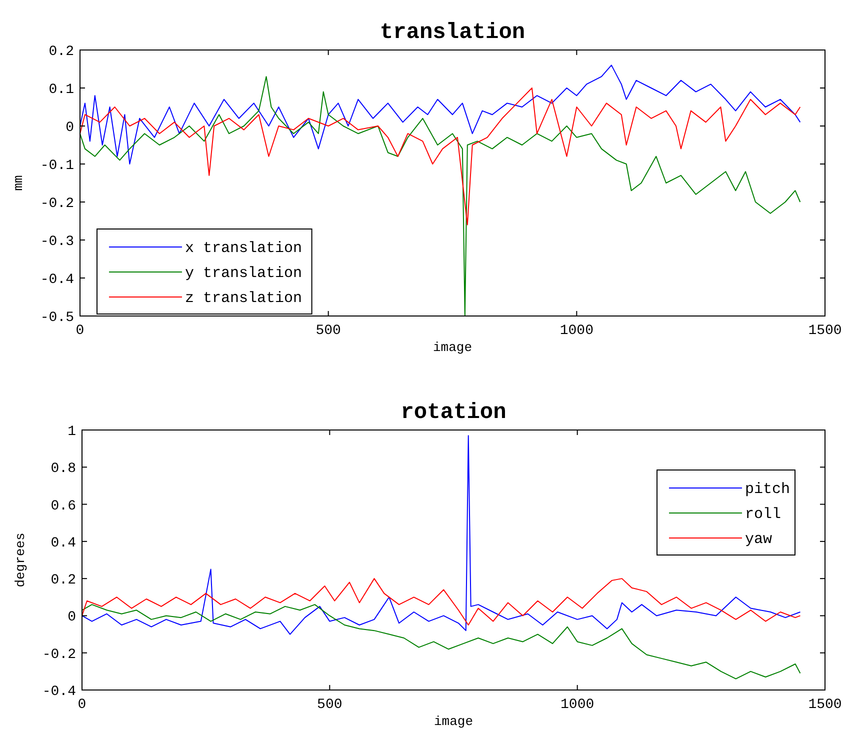 The image size is (848, 734). I want to click on y-axis-title: degrees, so click(20, 560).